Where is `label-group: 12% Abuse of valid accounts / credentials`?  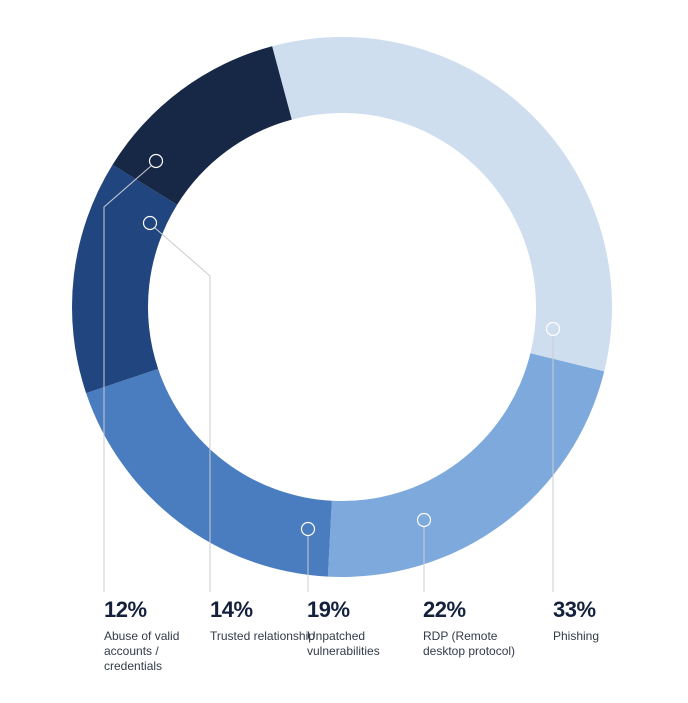
label-group: 12% Abuse of valid accounts / credentials is located at coordinates (154, 635).